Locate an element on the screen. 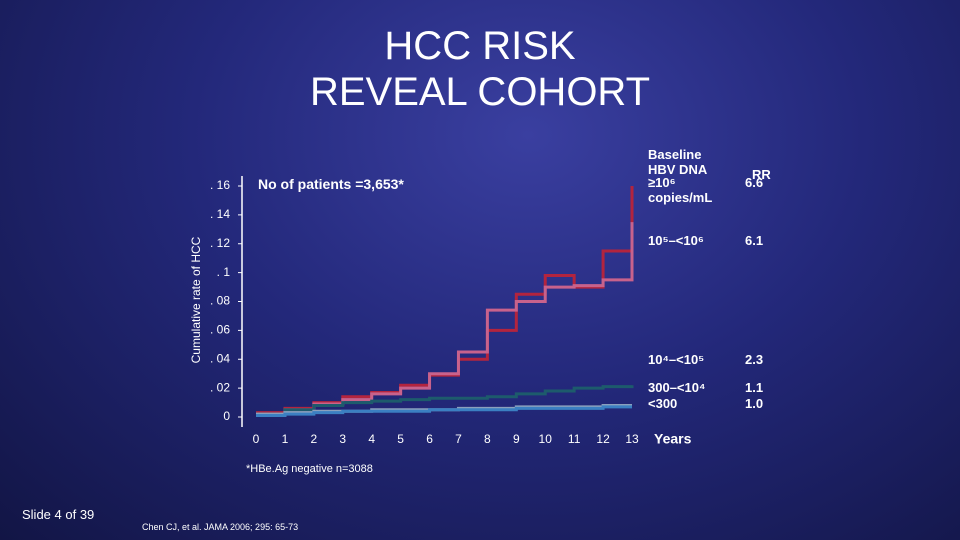 The width and height of the screenshot is (960, 540). y-tick-label: . 04 is located at coordinates (220, 358).